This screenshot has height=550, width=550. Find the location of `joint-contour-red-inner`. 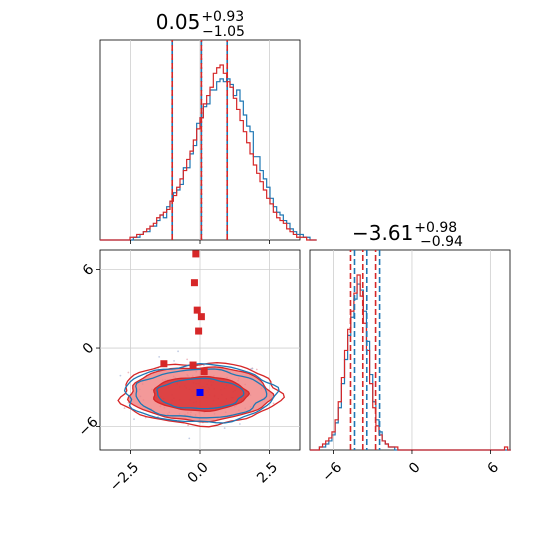

joint-contour-red-inner is located at coordinates (202, 393).